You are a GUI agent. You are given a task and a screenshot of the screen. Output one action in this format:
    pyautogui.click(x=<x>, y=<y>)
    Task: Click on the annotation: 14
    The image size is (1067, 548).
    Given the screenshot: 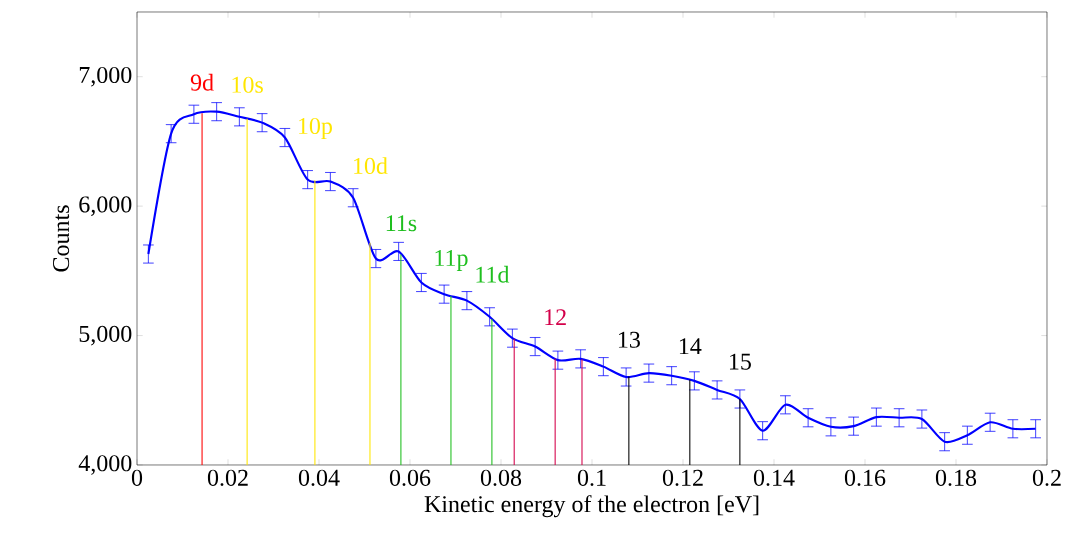 What is the action you would take?
    pyautogui.click(x=690, y=346)
    